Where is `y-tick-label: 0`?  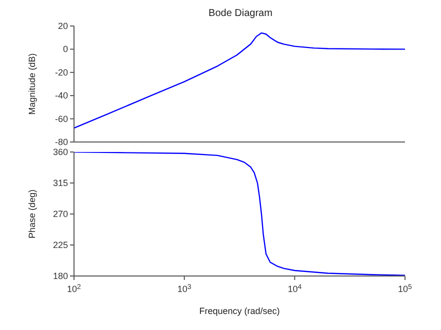 y-tick-label: 0 is located at coordinates (65, 49).